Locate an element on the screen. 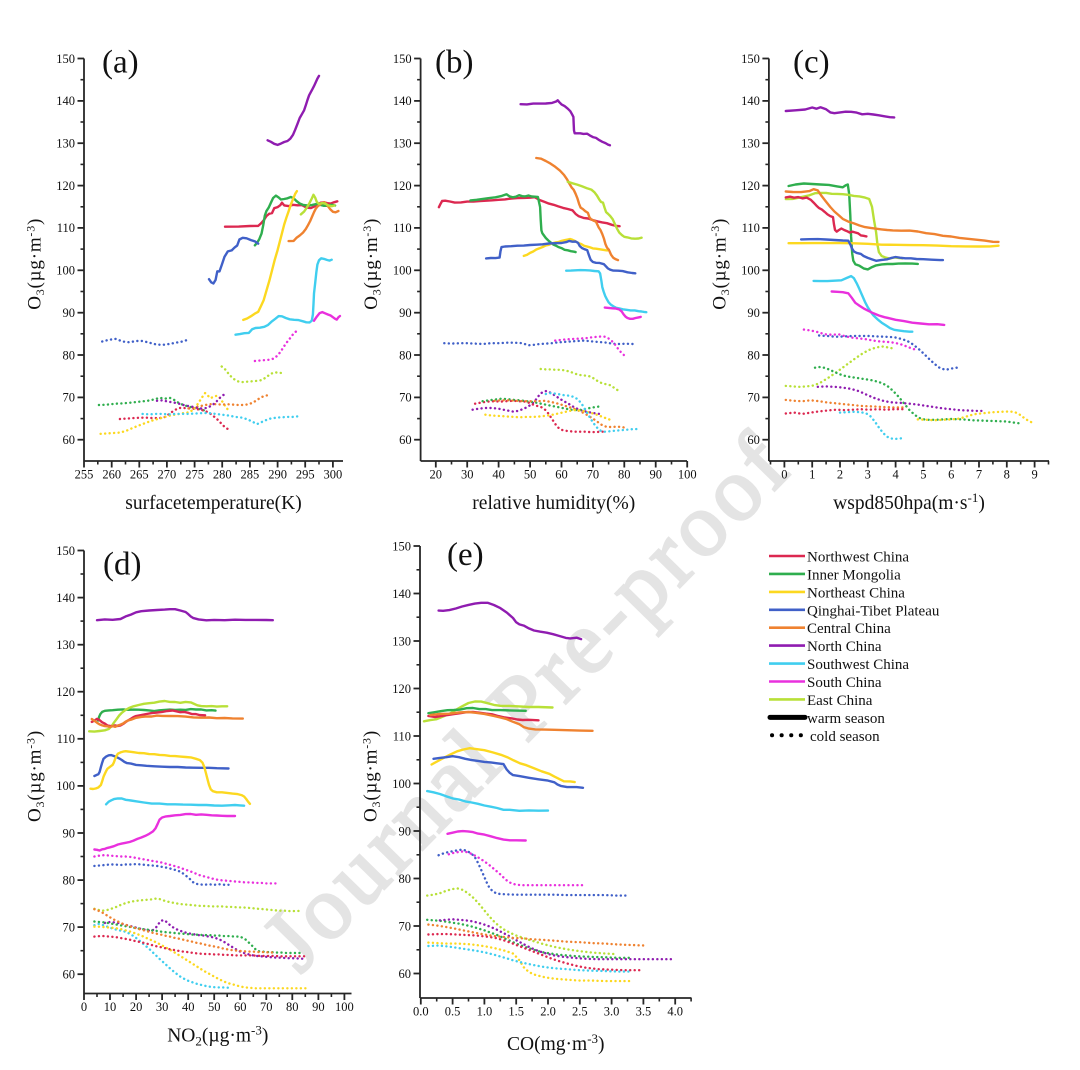 The width and height of the screenshot is (1080, 1070). svg-text: 275 is located at coordinates (194, 475).